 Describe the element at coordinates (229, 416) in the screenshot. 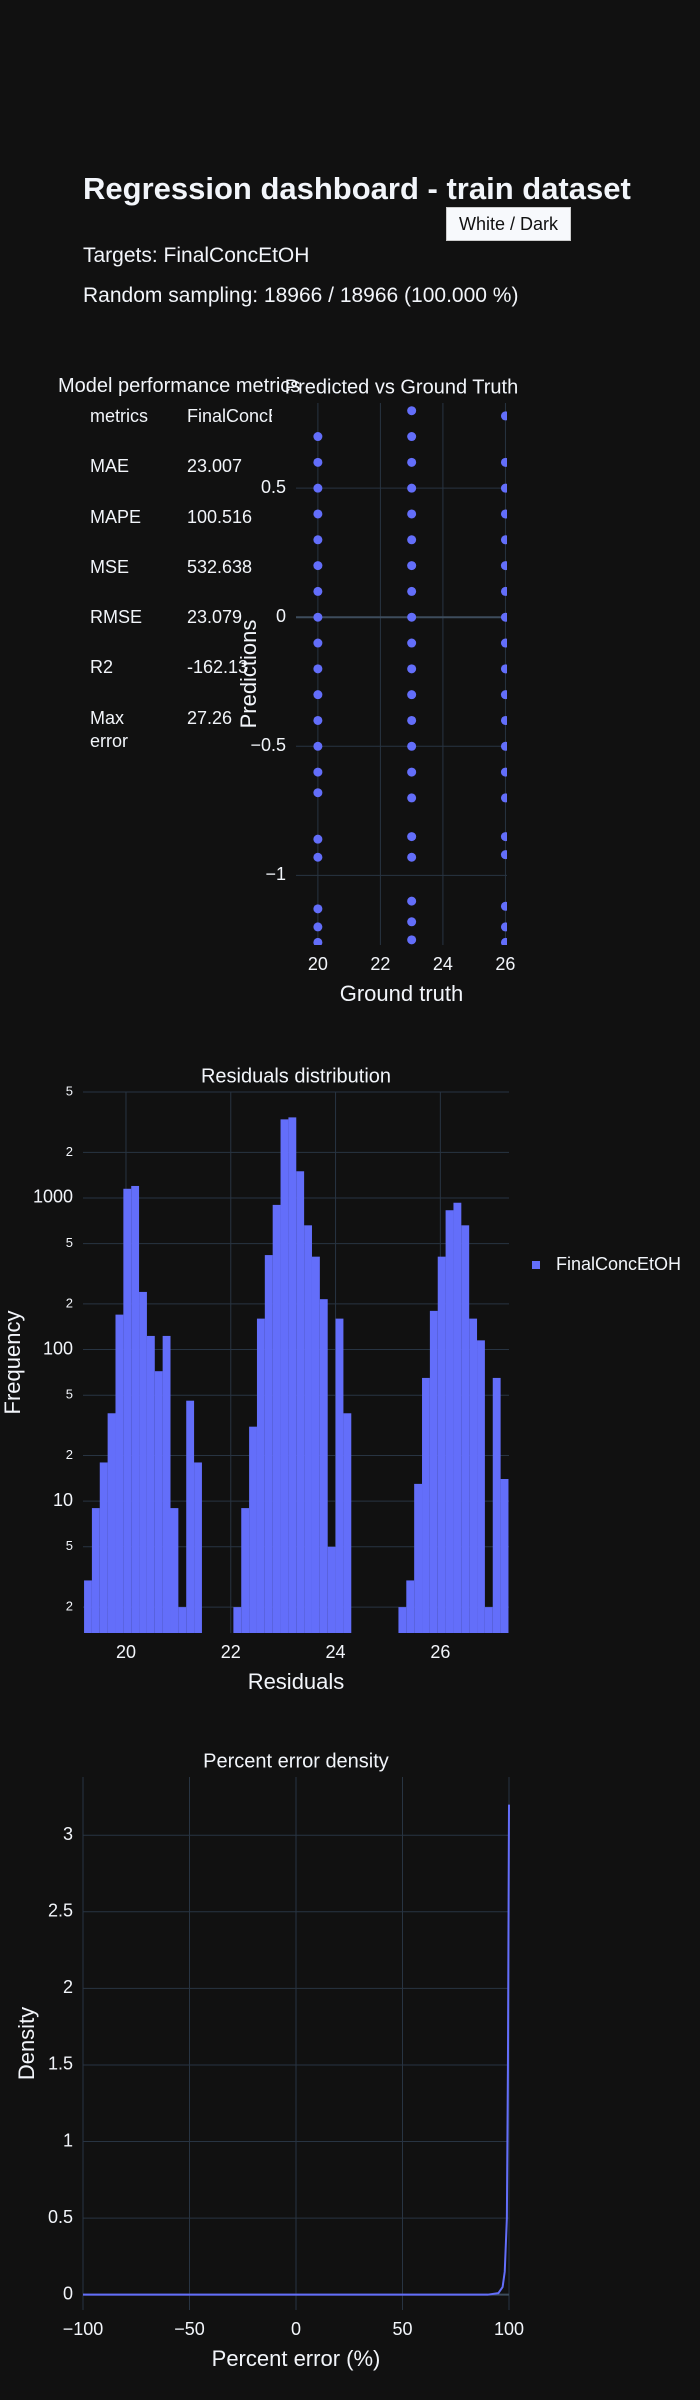

I see `metrics-header-cell: FinalConcEtOH` at that location.